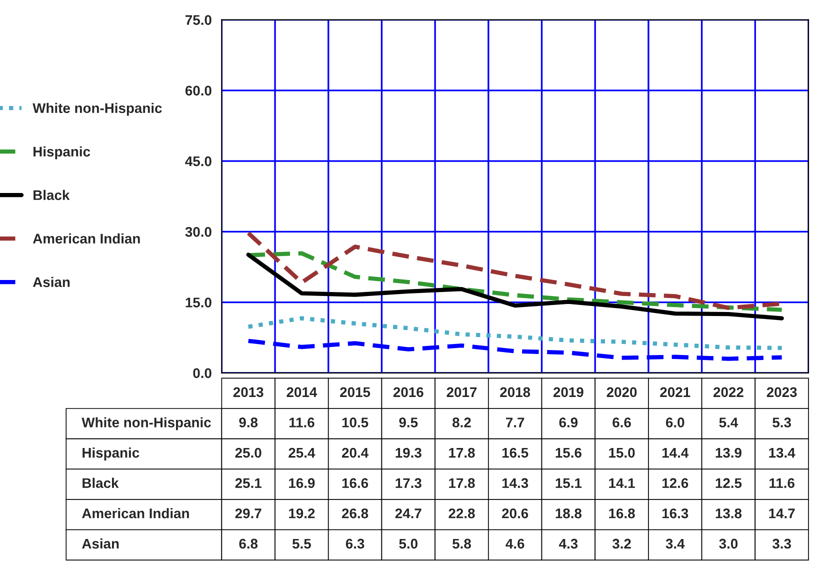  Describe the element at coordinates (782, 513) in the screenshot. I see `data-label: 14.7` at that location.